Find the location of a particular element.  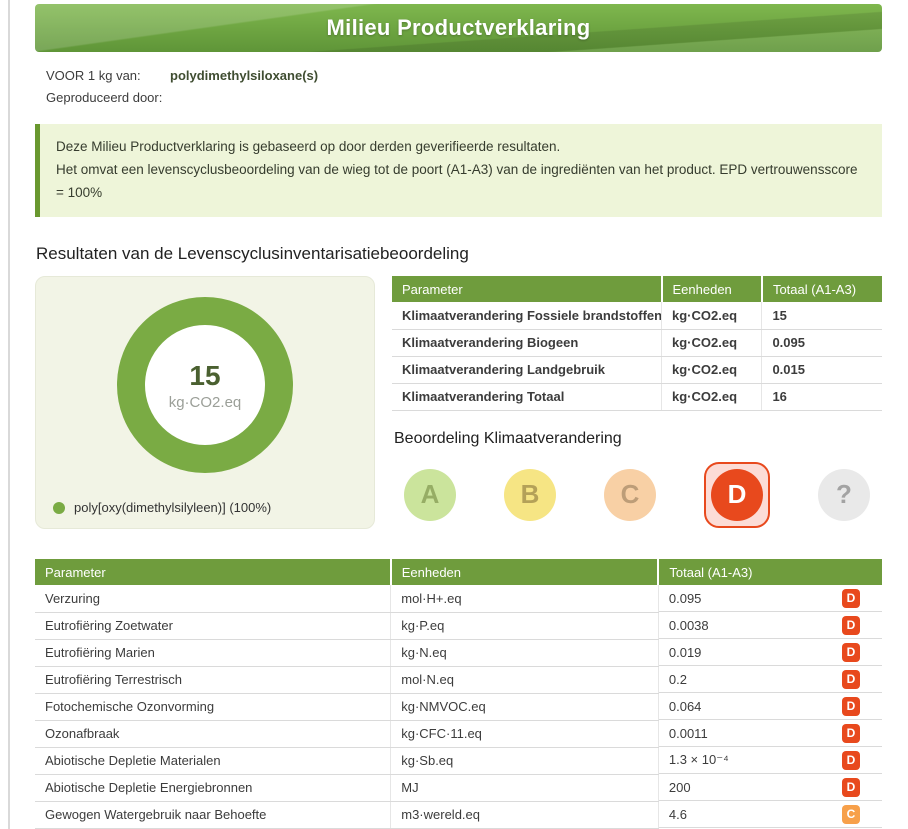

total-cell: 1.3 × 10⁻⁴ D is located at coordinates (770, 760).